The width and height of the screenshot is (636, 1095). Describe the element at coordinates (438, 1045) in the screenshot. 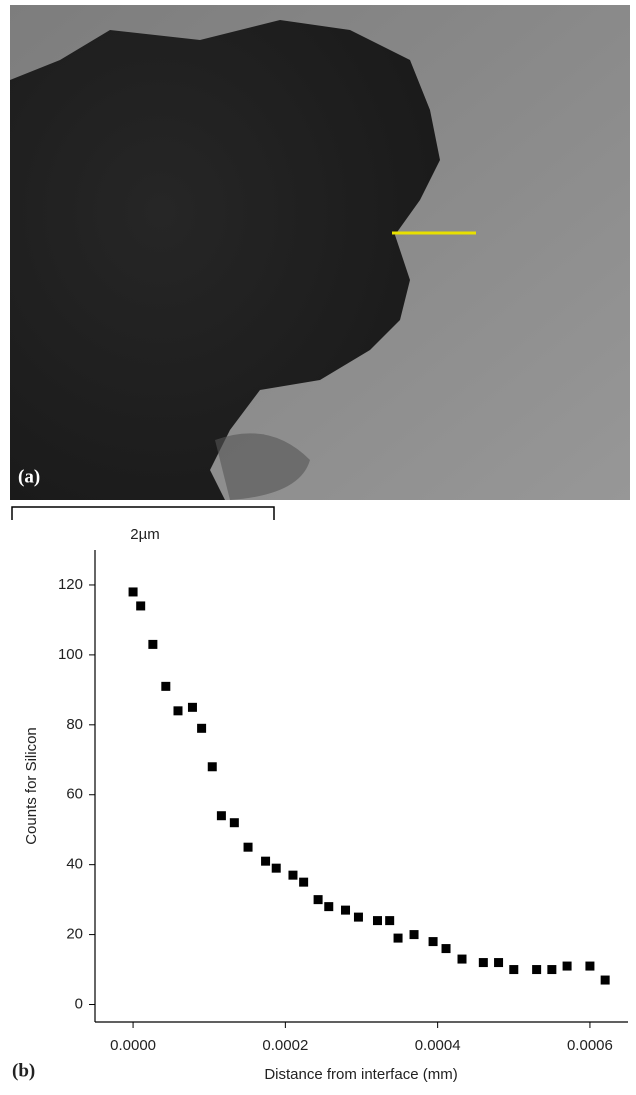

I see `x-tick-label: 0.0004` at that location.